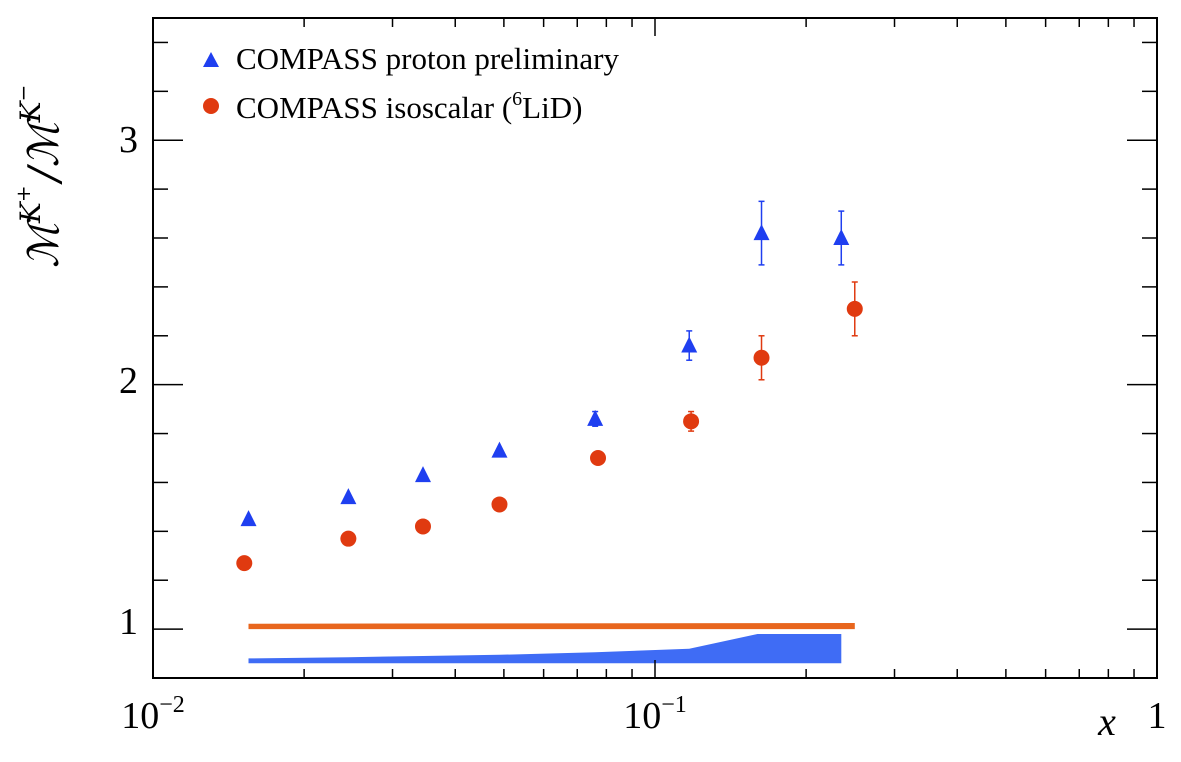  I want to click on x-tick-label-2: 1, so click(1157, 716).